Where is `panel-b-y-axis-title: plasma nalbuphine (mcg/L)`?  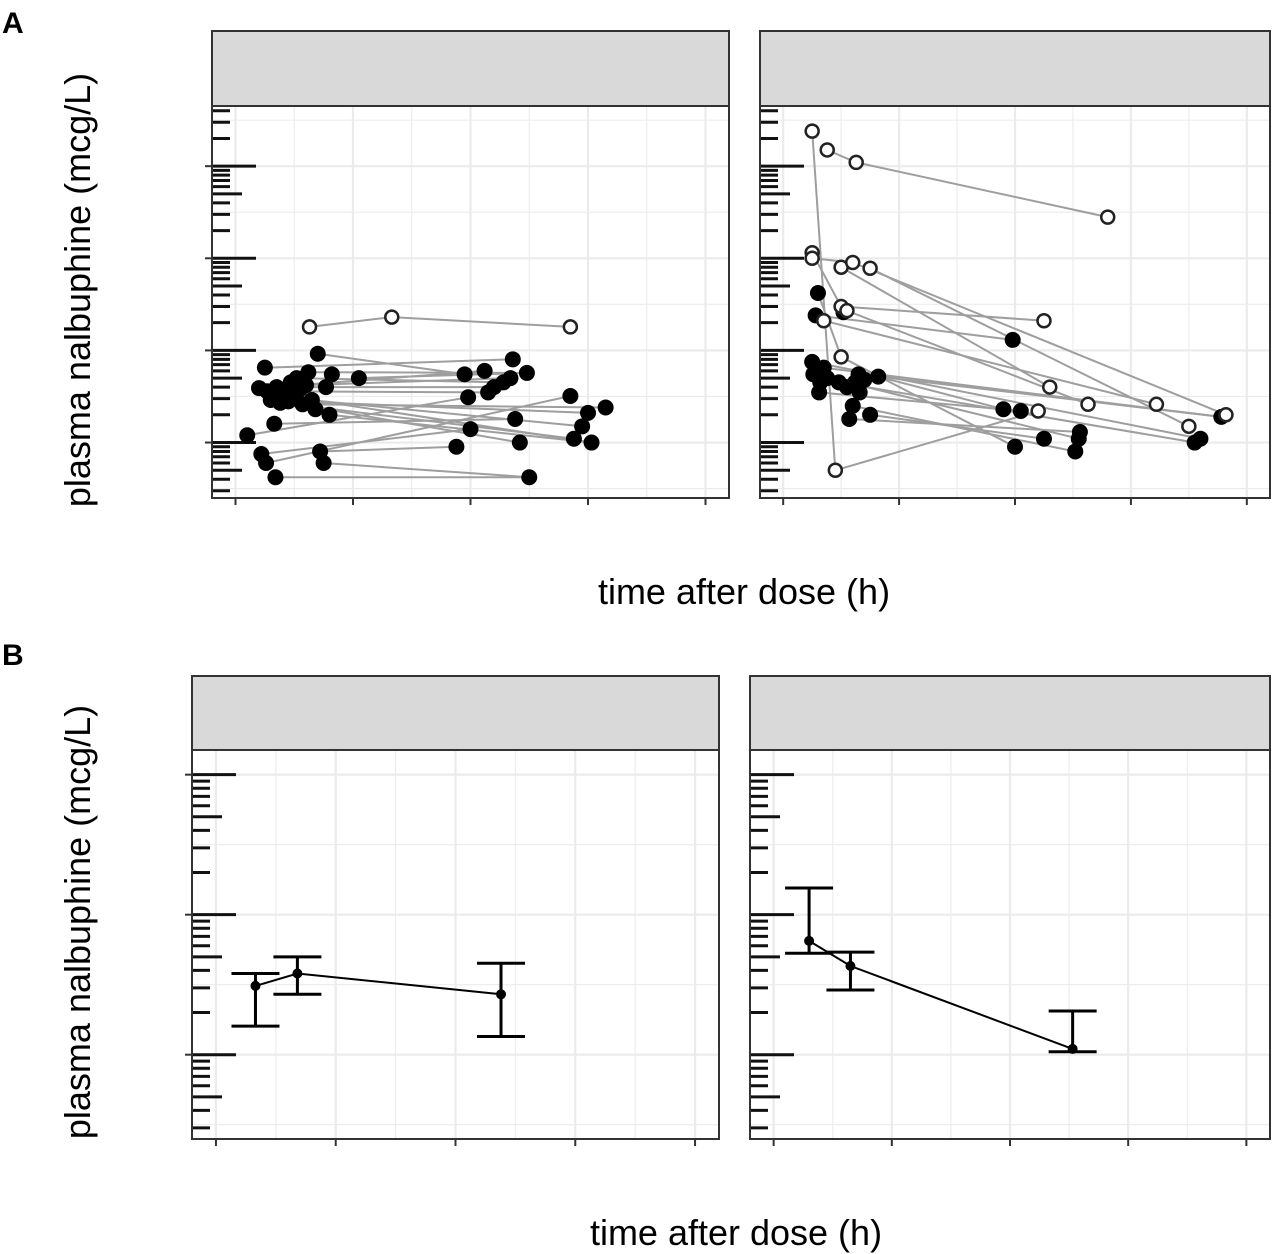
panel-b-y-axis-title: plasma nalbuphine (mcg/L) is located at coordinates (77, 922).